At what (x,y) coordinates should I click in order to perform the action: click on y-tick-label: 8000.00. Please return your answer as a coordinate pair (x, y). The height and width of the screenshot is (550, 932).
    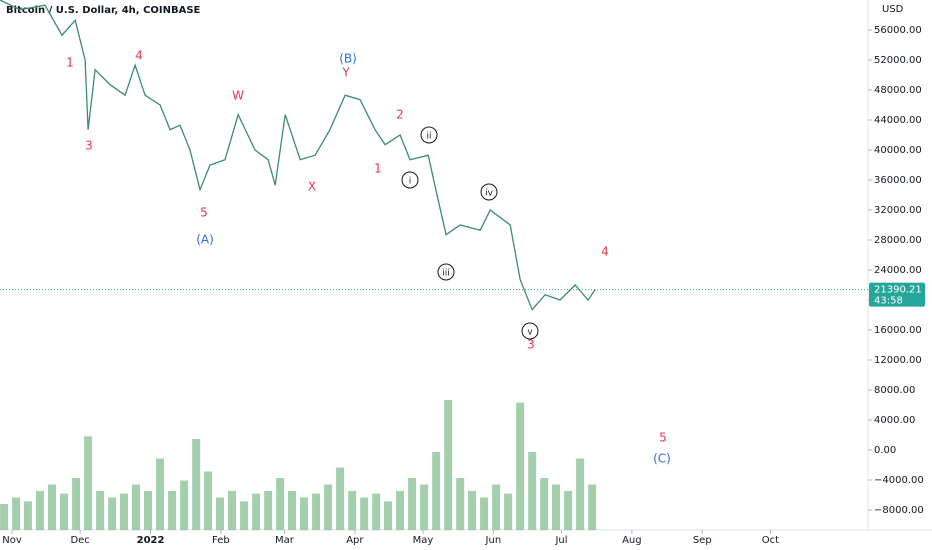
    Looking at the image, I should click on (894, 390).